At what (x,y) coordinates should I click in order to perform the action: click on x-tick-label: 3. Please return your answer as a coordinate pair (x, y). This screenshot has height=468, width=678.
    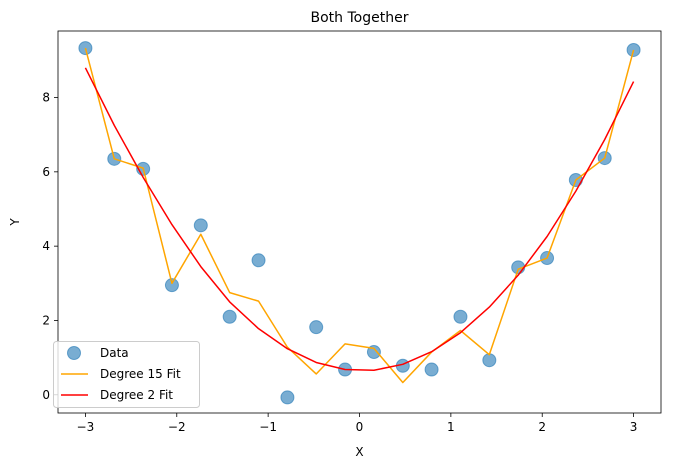
    Looking at the image, I should click on (634, 427).